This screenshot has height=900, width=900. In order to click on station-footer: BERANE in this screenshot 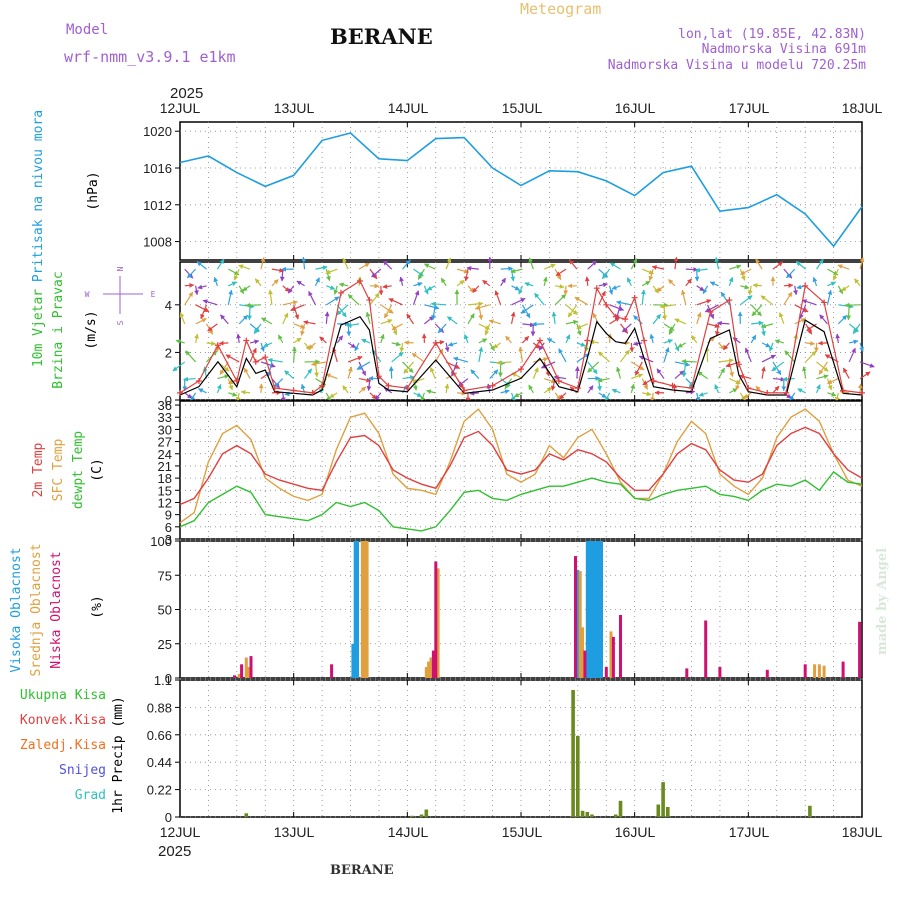, I will do `click(362, 870)`.